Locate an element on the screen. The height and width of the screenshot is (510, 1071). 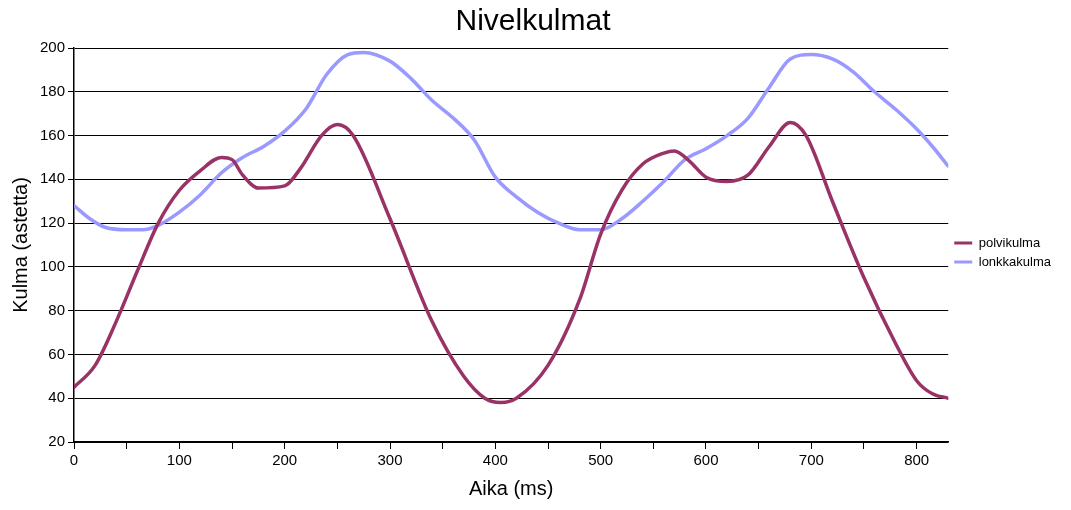
x-tick-label: 300 is located at coordinates (390, 460).